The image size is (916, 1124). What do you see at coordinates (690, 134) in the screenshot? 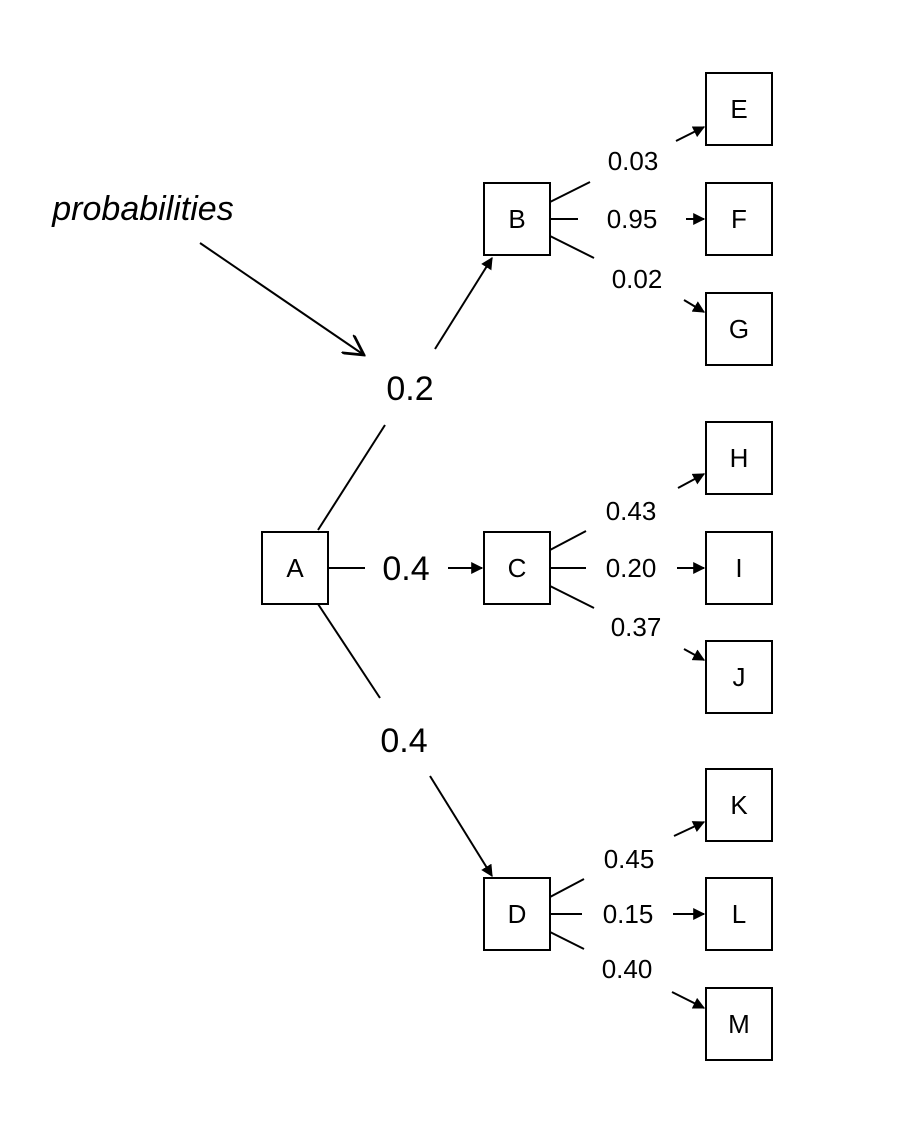
I see `edge-b-e-arrow` at bounding box center [690, 134].